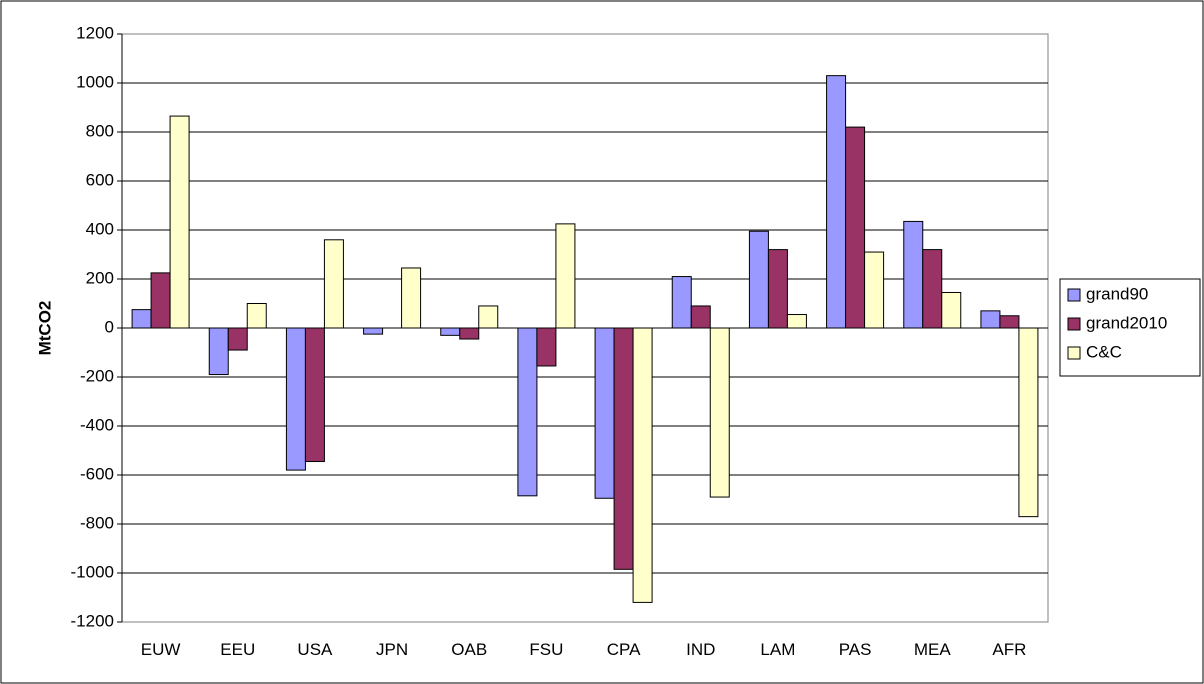  What do you see at coordinates (109, 326) in the screenshot?
I see `y-tick-label: 0` at bounding box center [109, 326].